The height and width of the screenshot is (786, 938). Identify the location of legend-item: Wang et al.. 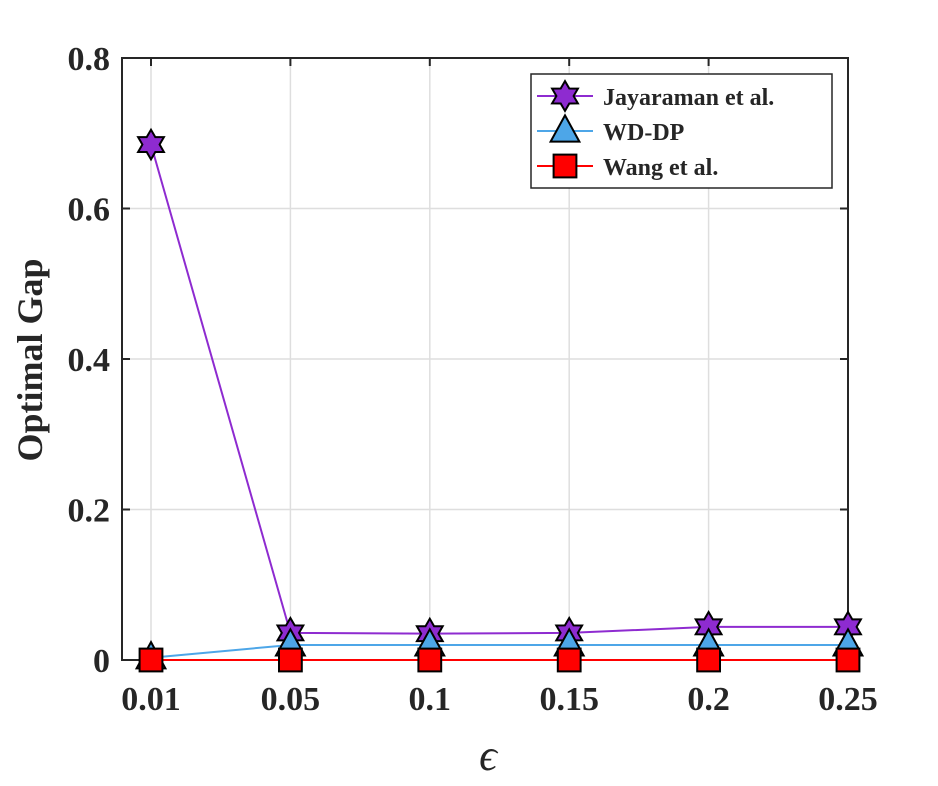
(627, 167).